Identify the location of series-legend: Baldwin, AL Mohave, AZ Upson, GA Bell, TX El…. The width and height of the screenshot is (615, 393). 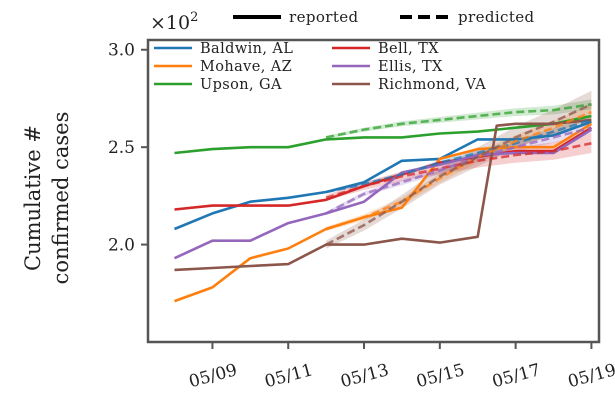
(320, 67).